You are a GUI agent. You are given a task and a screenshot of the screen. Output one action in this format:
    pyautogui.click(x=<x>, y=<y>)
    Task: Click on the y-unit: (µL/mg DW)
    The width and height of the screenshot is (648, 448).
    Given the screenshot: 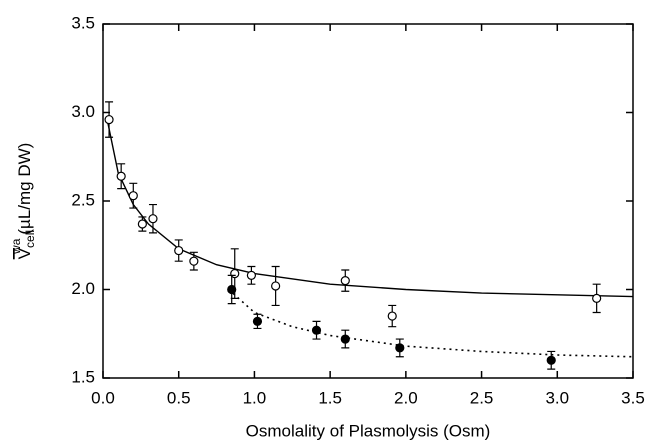 What is the action you would take?
    pyautogui.click(x=24, y=189)
    